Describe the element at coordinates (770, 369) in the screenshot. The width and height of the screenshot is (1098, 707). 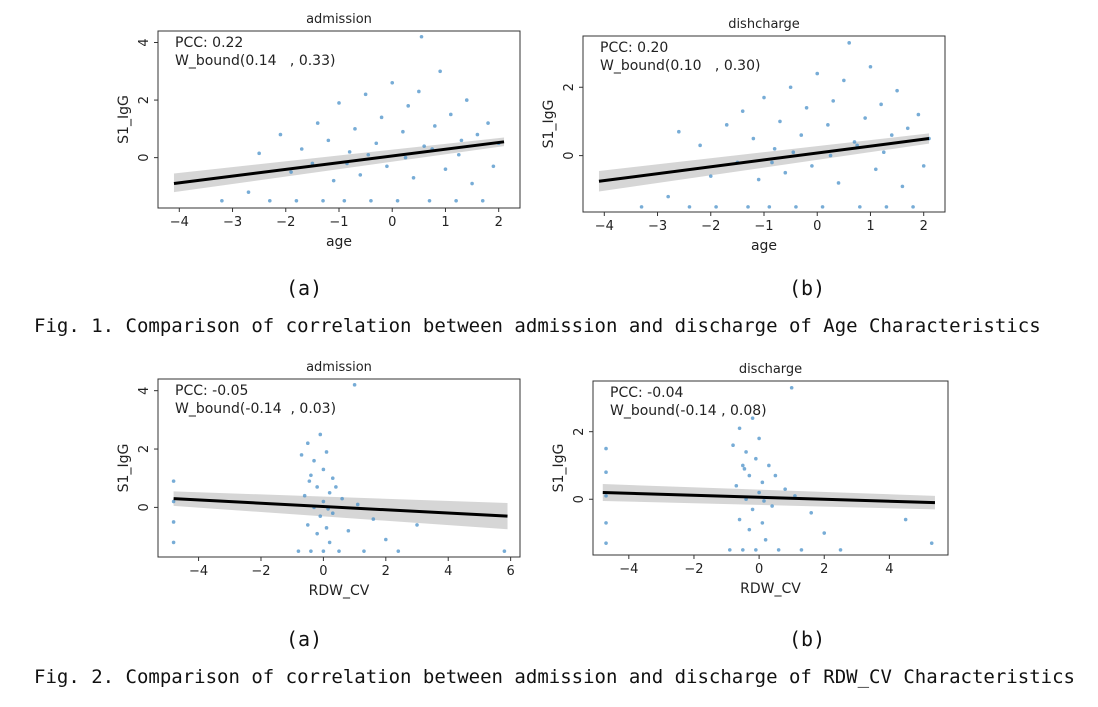
I see `chart-title: discharge` at that location.